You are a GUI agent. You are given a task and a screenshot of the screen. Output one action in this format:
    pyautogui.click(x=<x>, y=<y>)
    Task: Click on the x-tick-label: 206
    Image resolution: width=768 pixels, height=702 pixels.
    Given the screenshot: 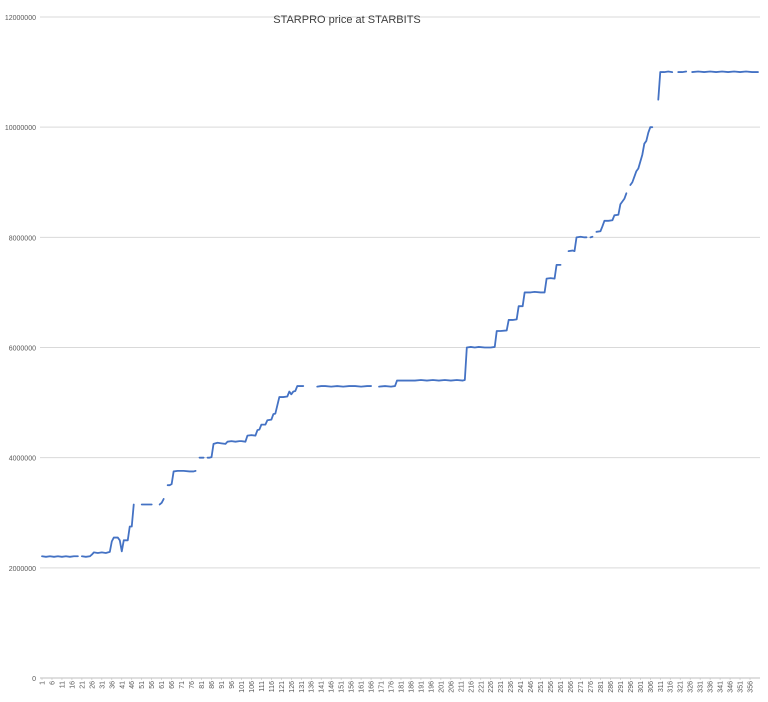 What is the action you would take?
    pyautogui.click(x=451, y=687)
    